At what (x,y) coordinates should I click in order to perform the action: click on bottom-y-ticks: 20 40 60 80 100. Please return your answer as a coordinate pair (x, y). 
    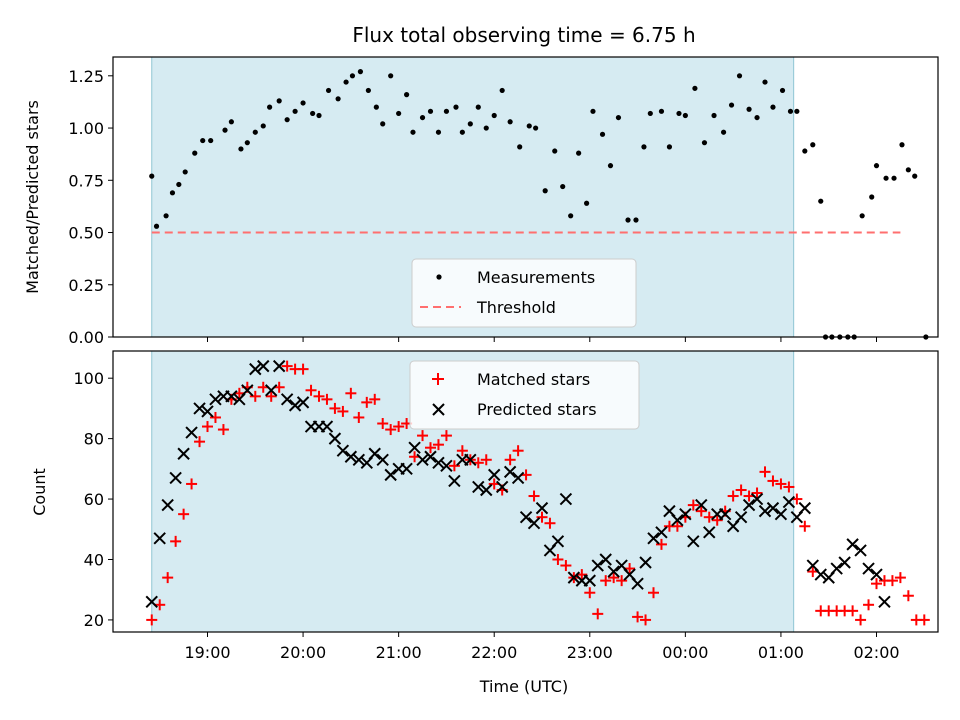
    Looking at the image, I should click on (93, 499).